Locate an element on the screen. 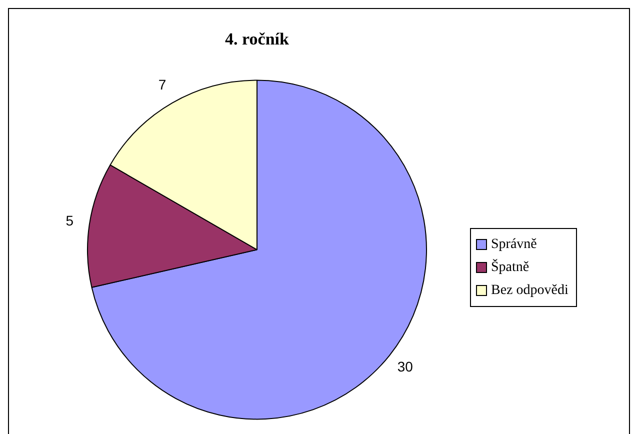  data-label: 7 is located at coordinates (162, 84).